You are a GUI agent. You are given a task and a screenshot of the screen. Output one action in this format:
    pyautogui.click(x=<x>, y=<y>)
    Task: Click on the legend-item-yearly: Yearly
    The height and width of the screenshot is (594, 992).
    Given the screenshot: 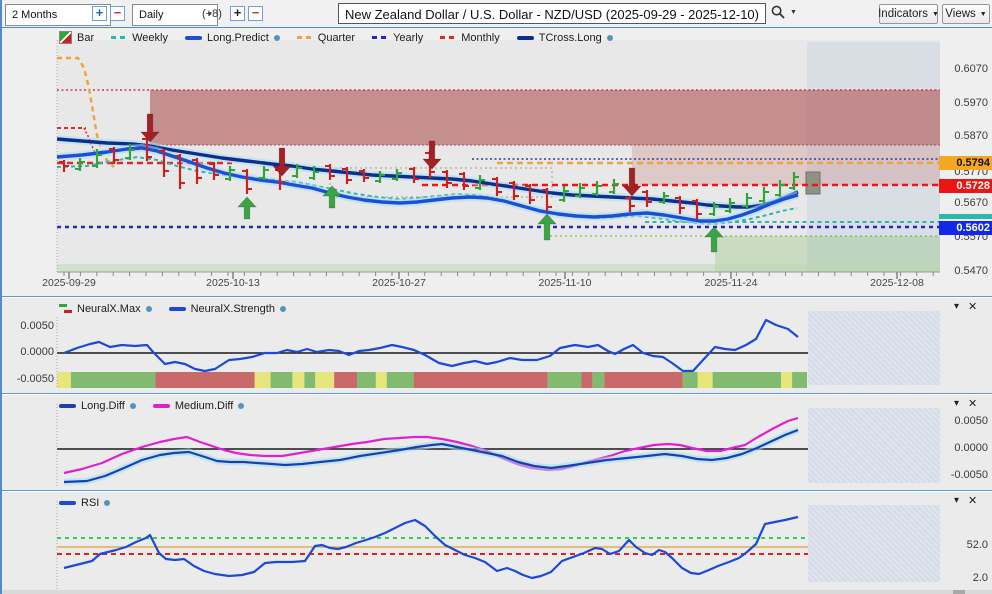 What is the action you would take?
    pyautogui.click(x=397, y=38)
    